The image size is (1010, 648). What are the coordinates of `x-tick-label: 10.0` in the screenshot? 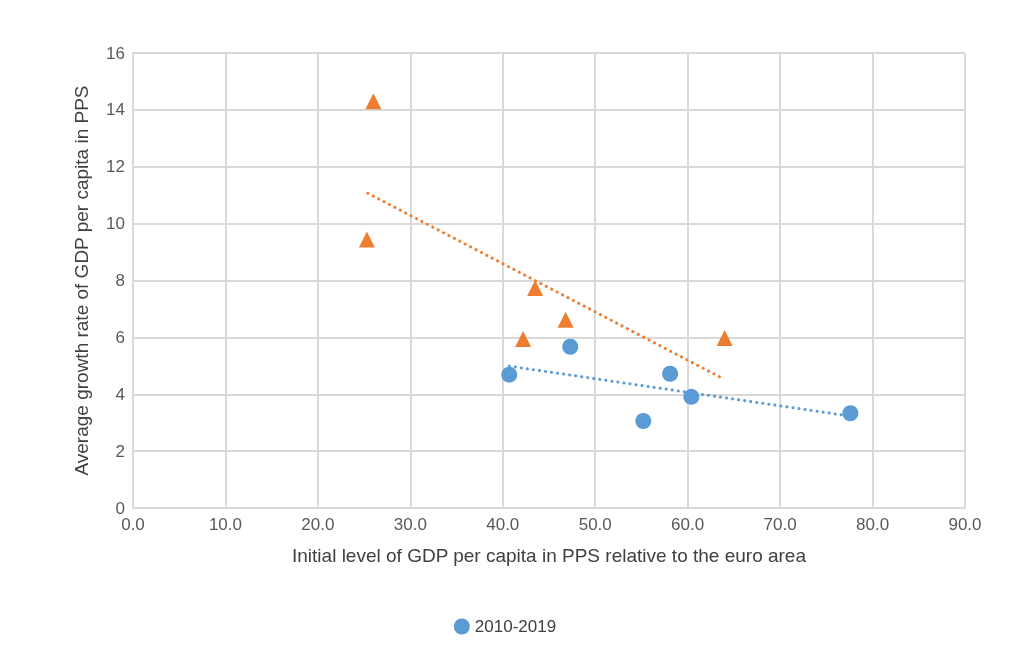 It's located at (225, 524).